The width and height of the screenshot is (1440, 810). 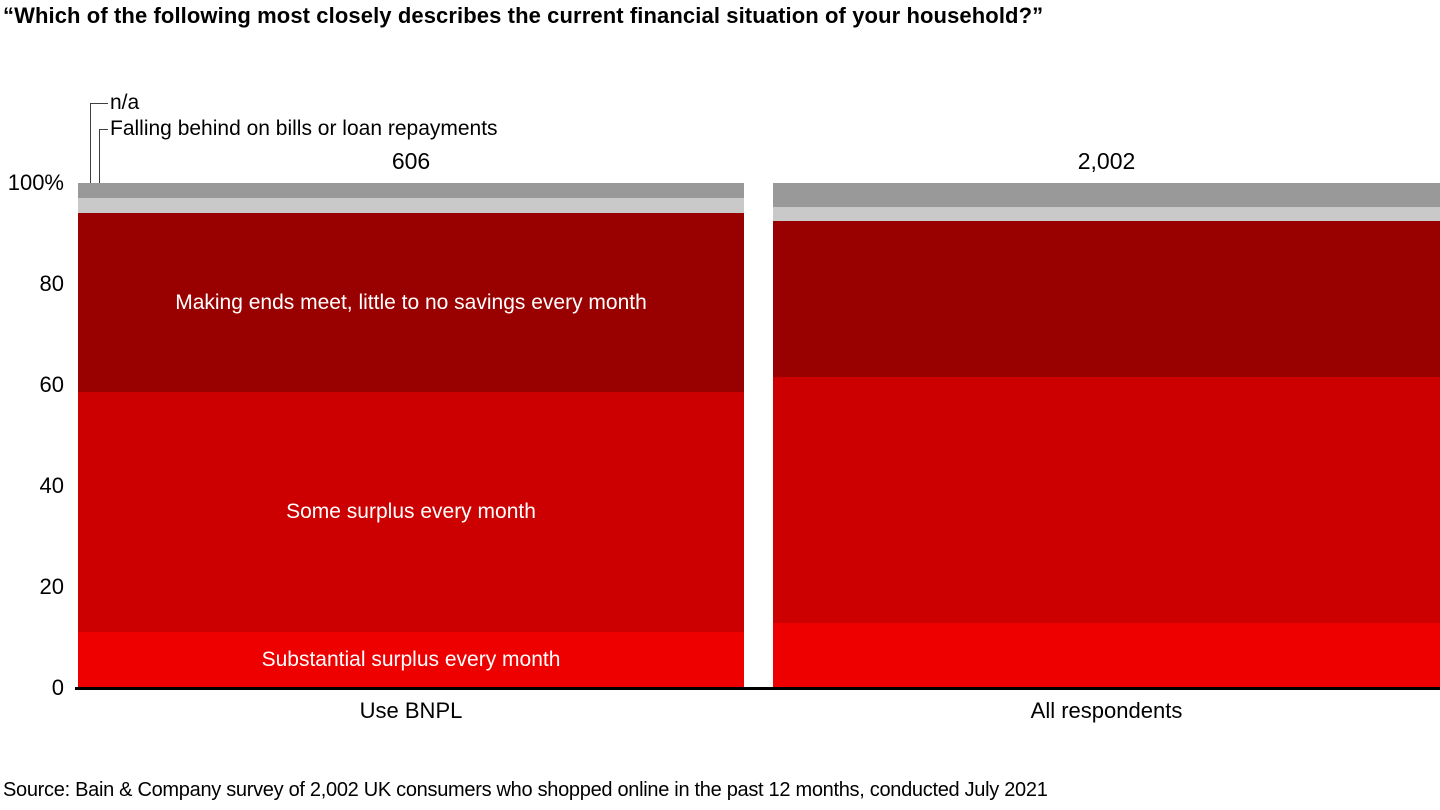 What do you see at coordinates (757, 688) in the screenshot?
I see `x-axis-line` at bounding box center [757, 688].